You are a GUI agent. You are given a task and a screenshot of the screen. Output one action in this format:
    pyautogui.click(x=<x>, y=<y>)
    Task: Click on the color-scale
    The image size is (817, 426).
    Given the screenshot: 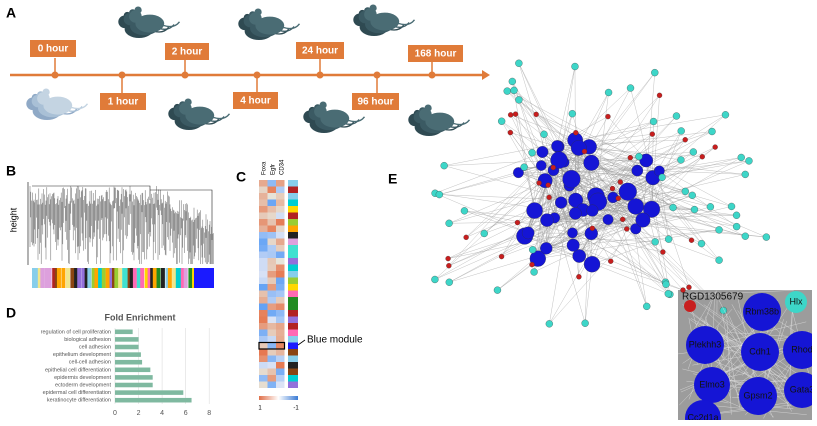 What is the action you would take?
    pyautogui.click(x=278, y=398)
    